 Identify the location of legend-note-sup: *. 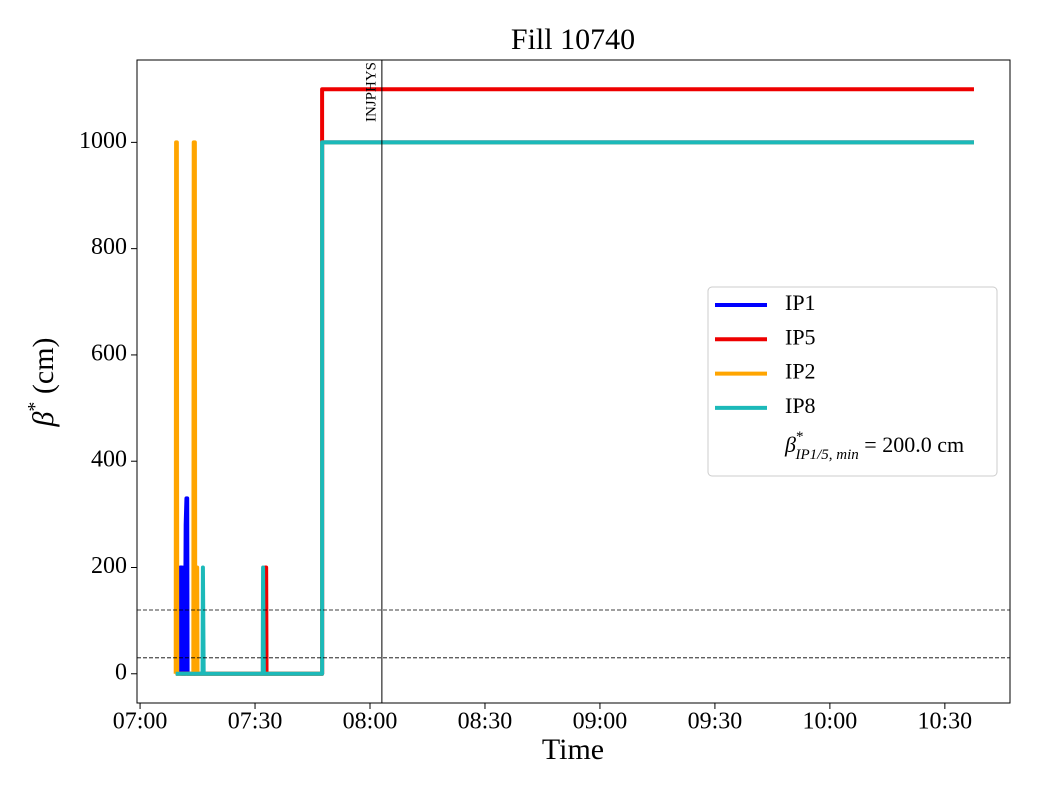
(800, 437).